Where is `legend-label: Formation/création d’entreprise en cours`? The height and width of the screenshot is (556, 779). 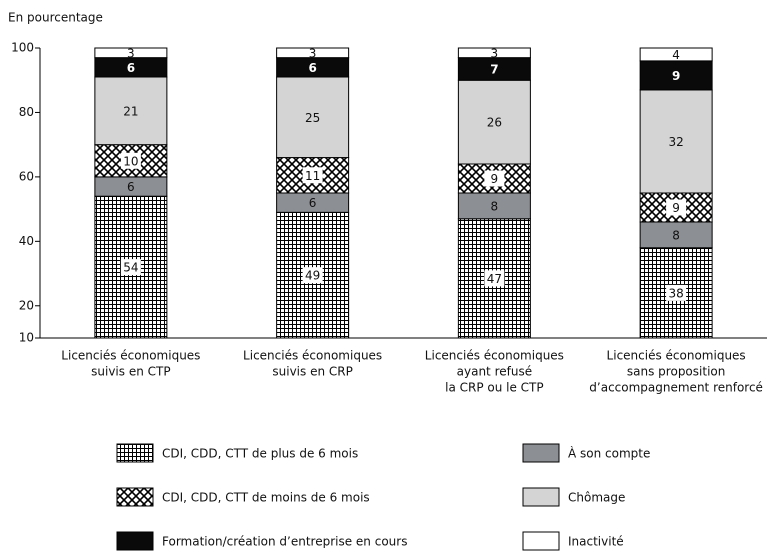
legend-label: Formation/création d’entreprise en cours is located at coordinates (284, 542).